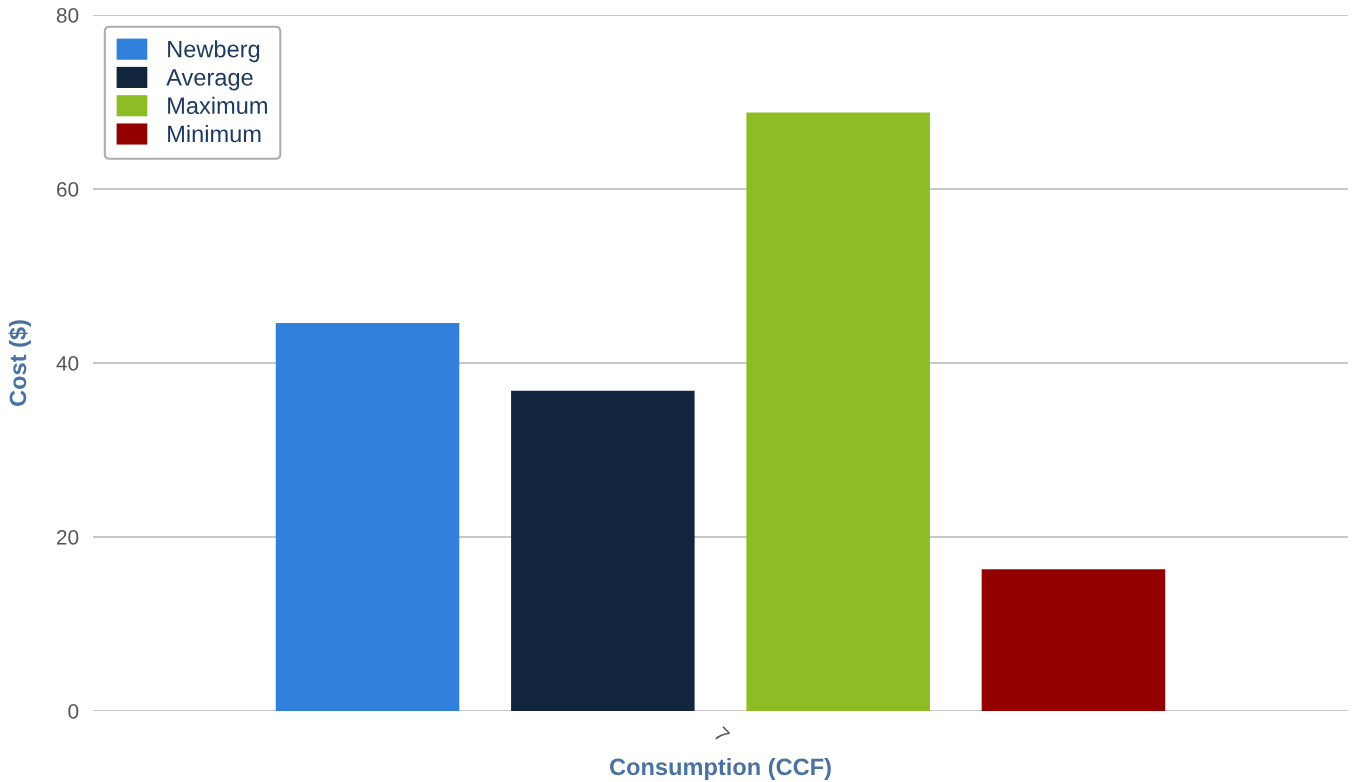 The width and height of the screenshot is (1352, 782). I want to click on y-tick-label: 0, so click(73, 711).